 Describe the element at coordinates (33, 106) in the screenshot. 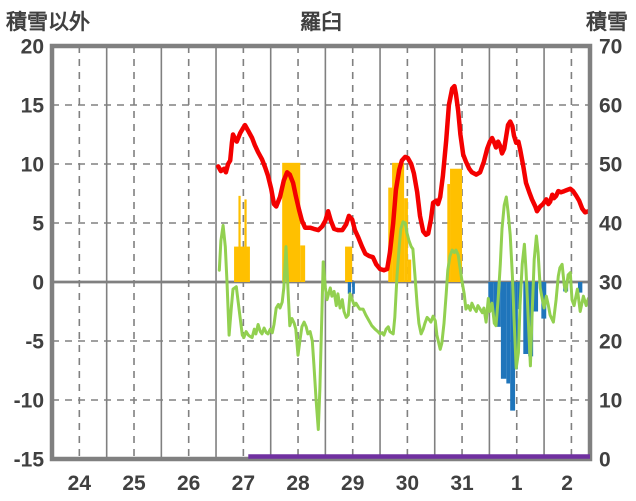

I see `y-axis-tick-left: 15` at that location.